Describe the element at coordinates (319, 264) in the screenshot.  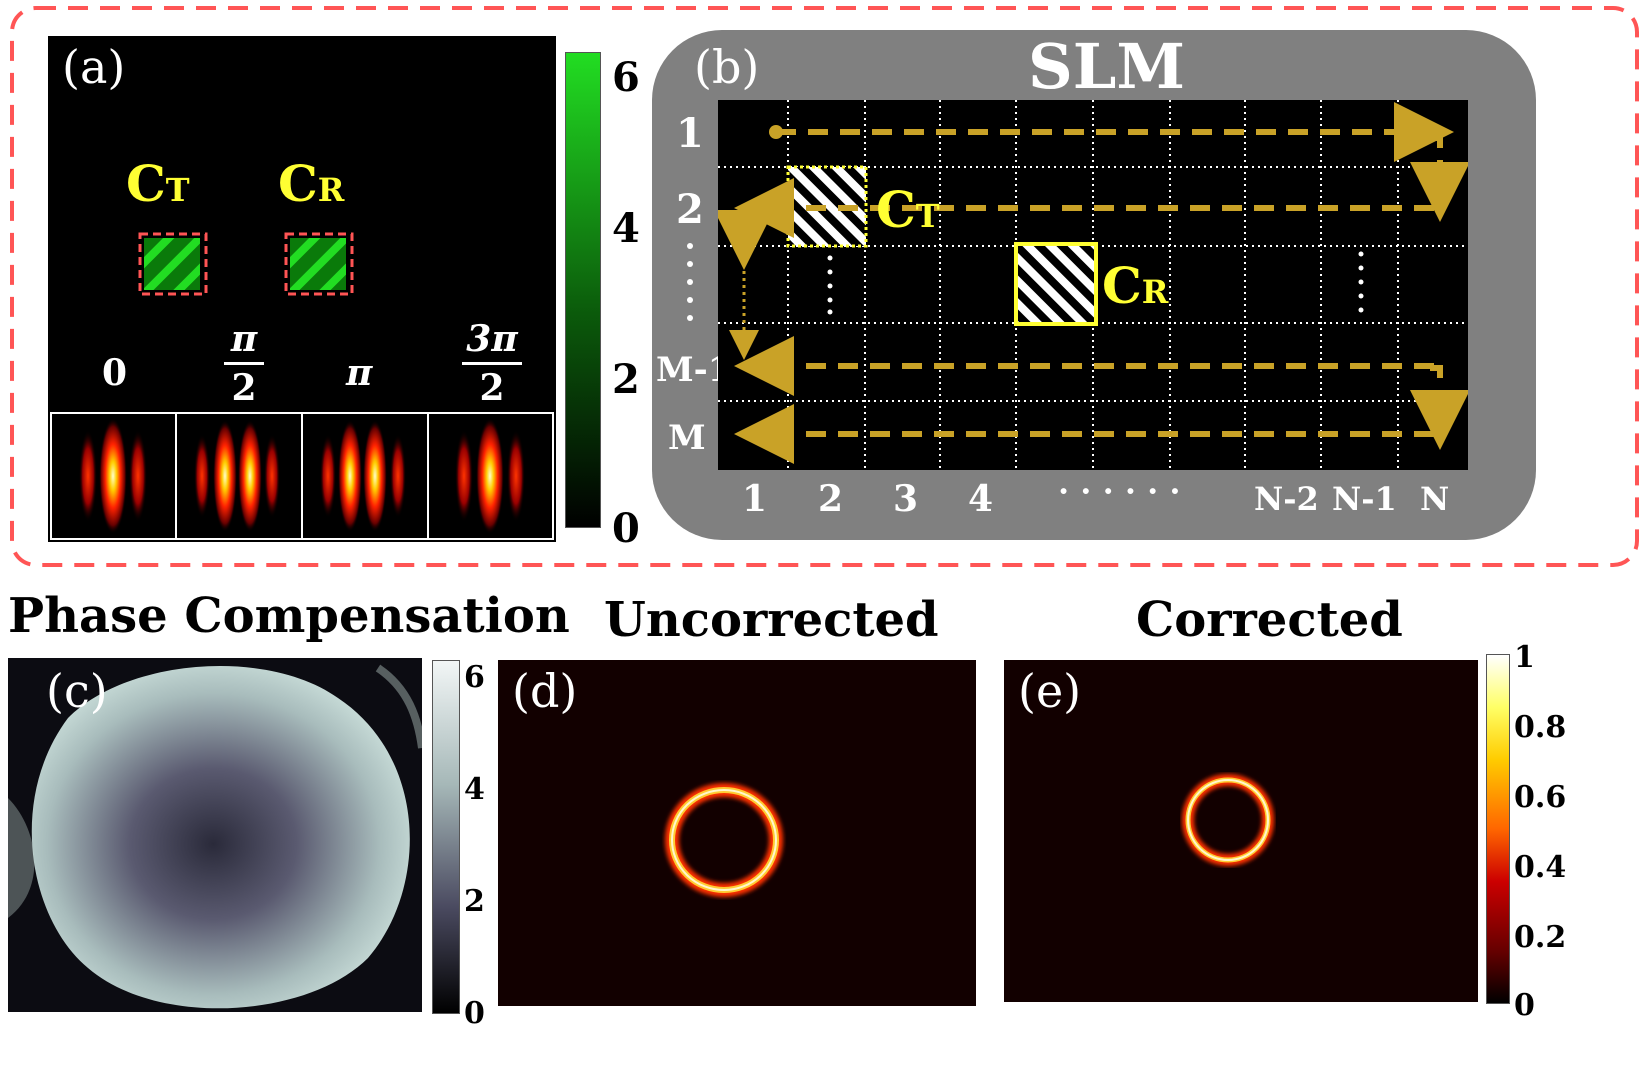
I see `cr-grating-patch` at that location.